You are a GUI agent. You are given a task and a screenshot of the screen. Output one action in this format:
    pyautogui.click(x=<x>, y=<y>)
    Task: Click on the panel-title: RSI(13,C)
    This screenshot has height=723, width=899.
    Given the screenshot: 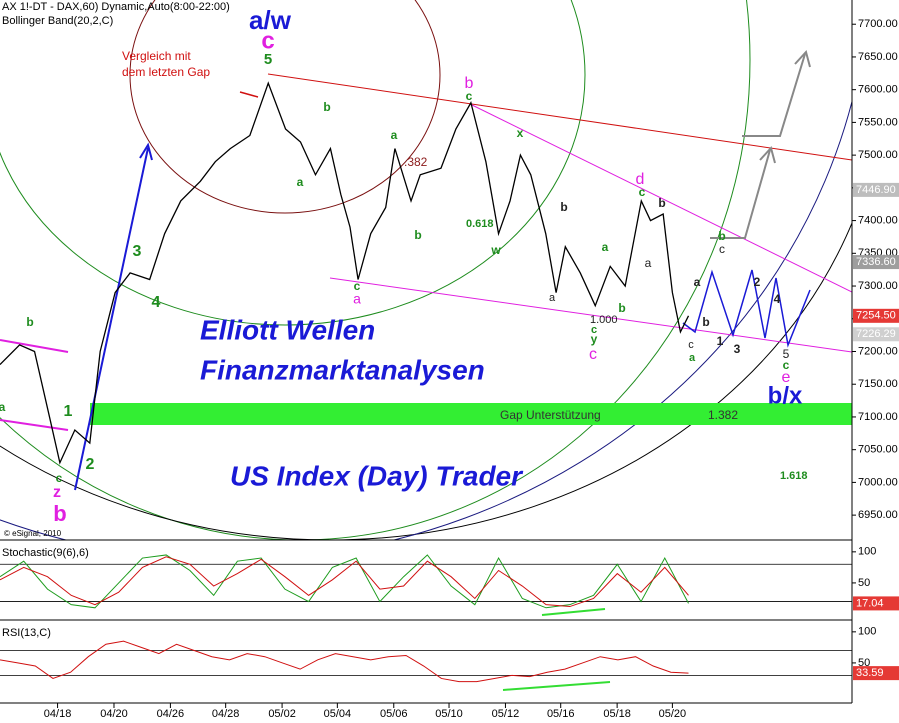 What is the action you would take?
    pyautogui.click(x=26, y=633)
    